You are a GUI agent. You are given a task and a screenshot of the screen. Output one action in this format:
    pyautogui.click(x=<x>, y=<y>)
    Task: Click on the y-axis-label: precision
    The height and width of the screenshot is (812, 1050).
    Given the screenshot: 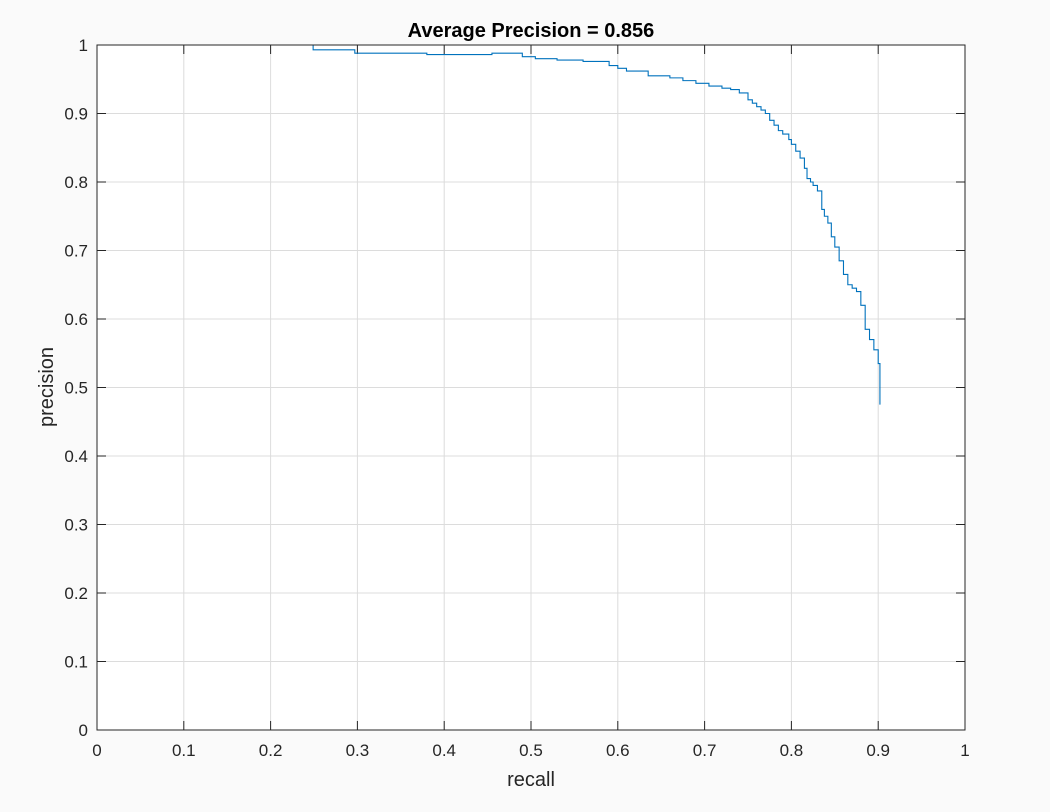 What is the action you would take?
    pyautogui.click(x=47, y=387)
    